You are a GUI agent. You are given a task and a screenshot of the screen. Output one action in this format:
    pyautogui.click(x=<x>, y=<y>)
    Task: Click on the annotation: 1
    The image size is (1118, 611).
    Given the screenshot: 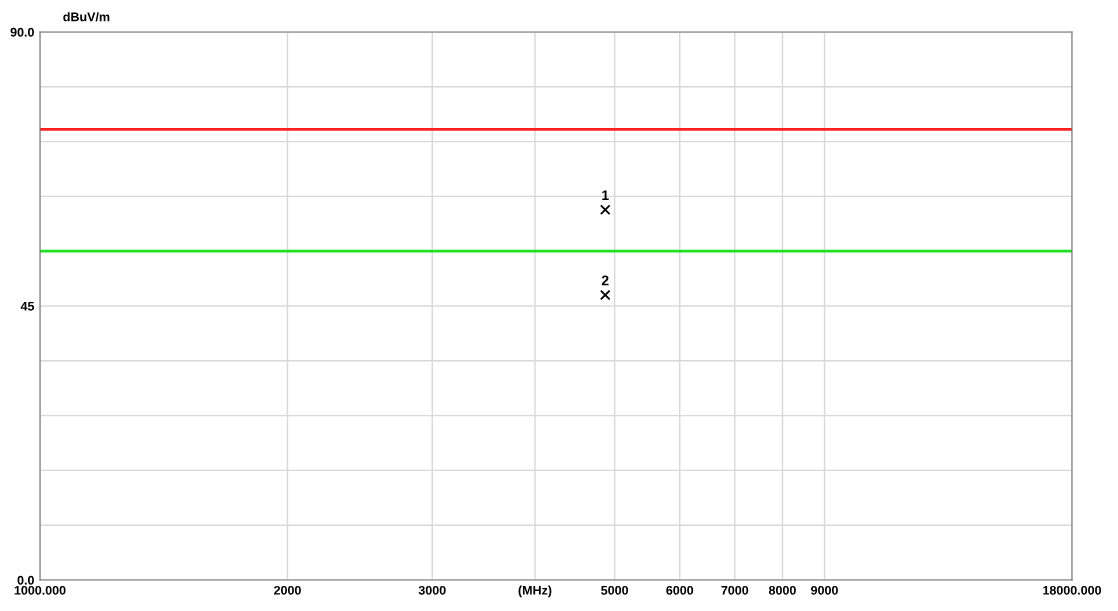 What is the action you would take?
    pyautogui.click(x=605, y=195)
    